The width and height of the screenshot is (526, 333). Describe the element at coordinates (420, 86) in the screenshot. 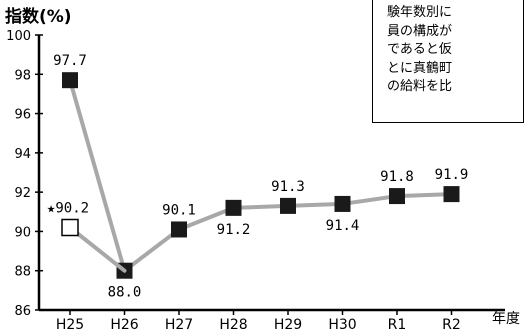

I see `note-line: の給料を比` at that location.